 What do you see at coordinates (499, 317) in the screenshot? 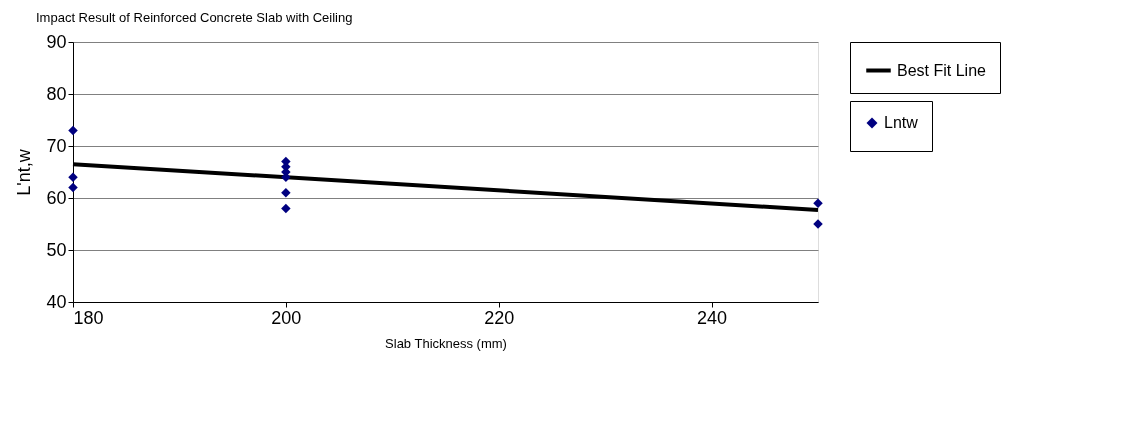
I see `x-tick-label: 220` at bounding box center [499, 317].